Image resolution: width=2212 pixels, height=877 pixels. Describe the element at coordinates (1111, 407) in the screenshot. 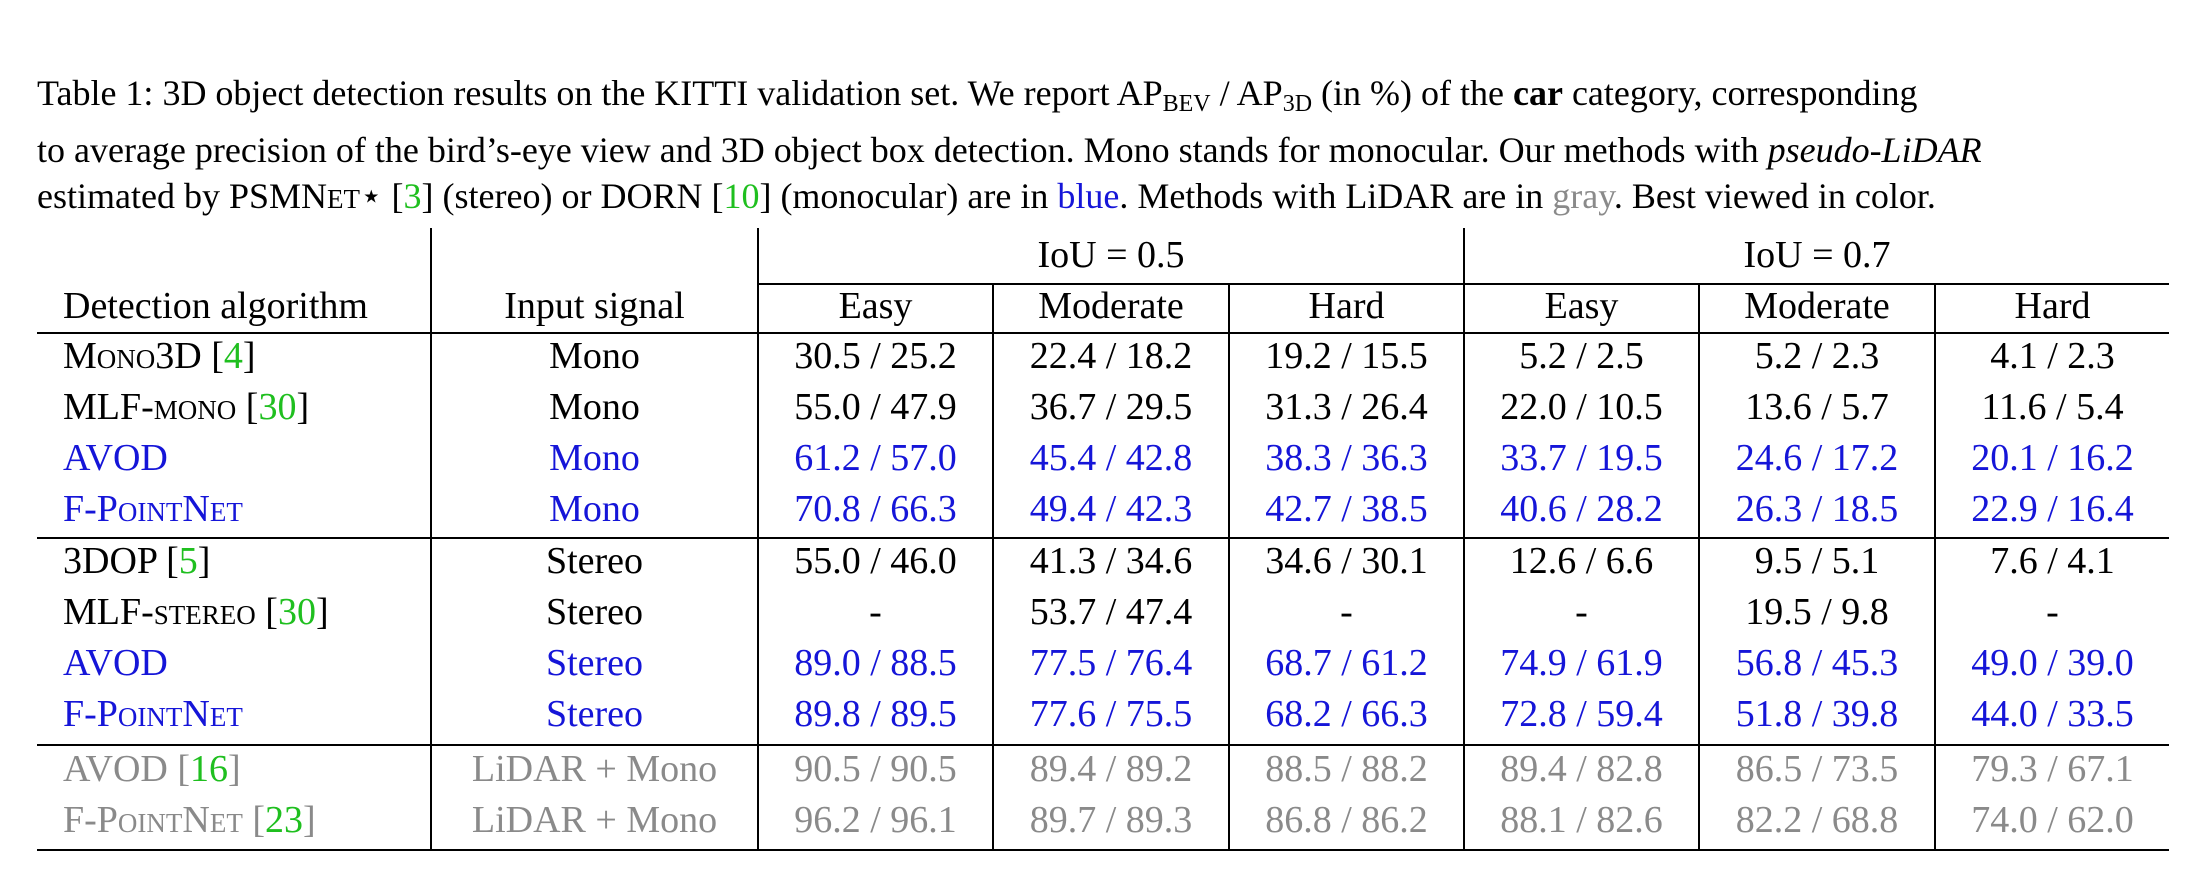

I see `ap-value: 36.7 / 29.5` at that location.